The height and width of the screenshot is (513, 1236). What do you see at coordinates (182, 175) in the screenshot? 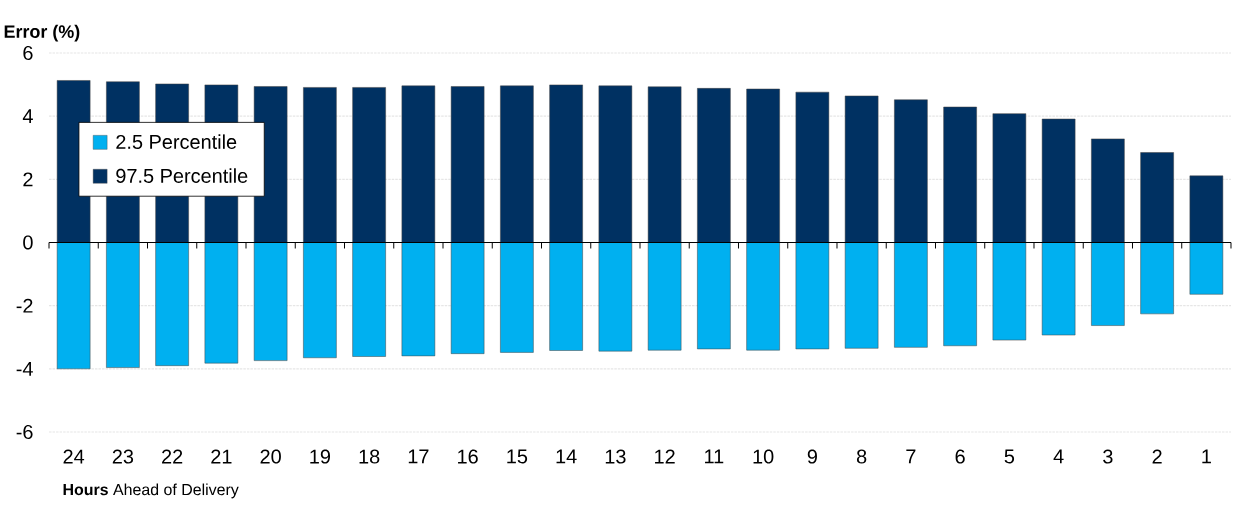
I see `legend-label: 97.5 Percentile` at bounding box center [182, 175].